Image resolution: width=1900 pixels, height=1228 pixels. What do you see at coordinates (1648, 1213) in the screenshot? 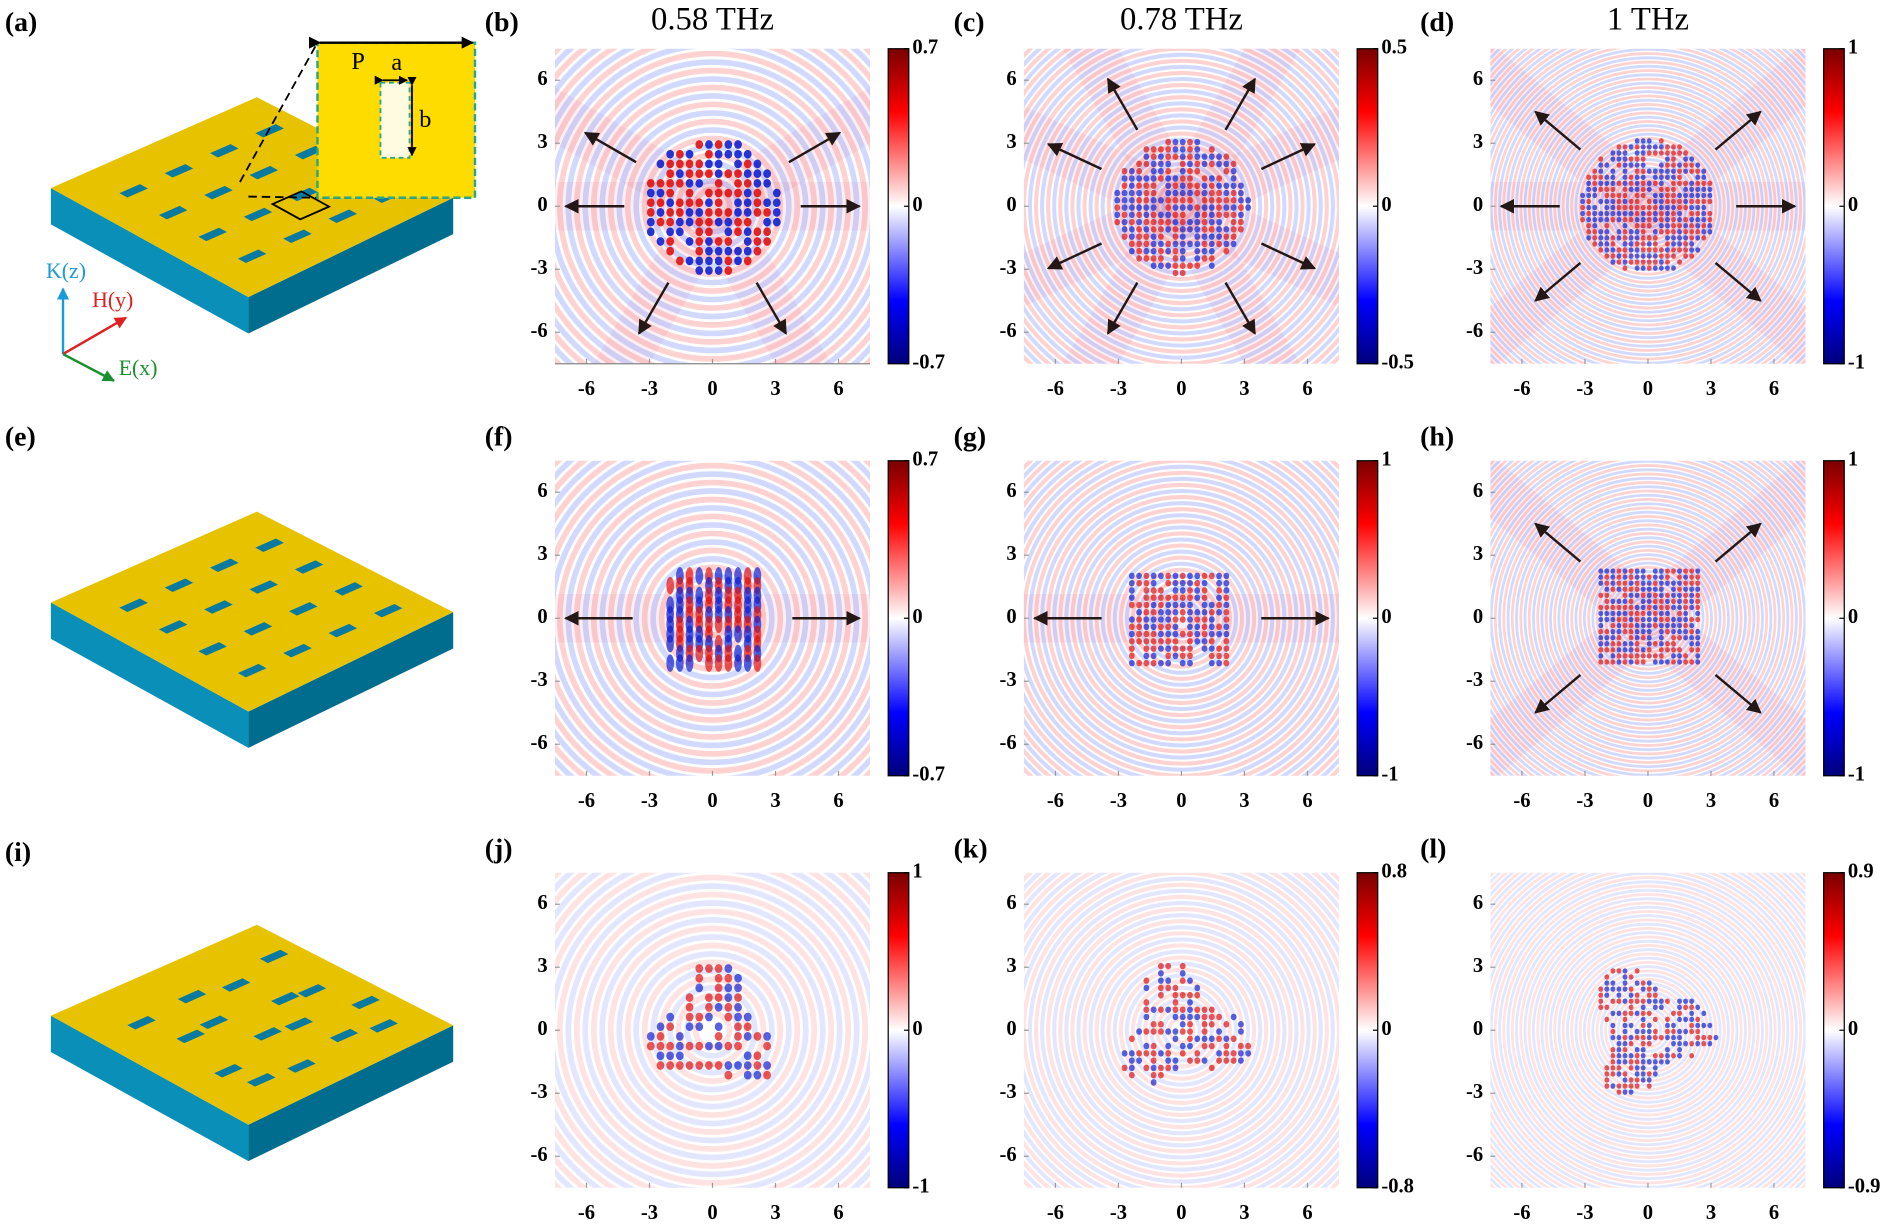
I see `x-tick-label: 0` at bounding box center [1648, 1213].